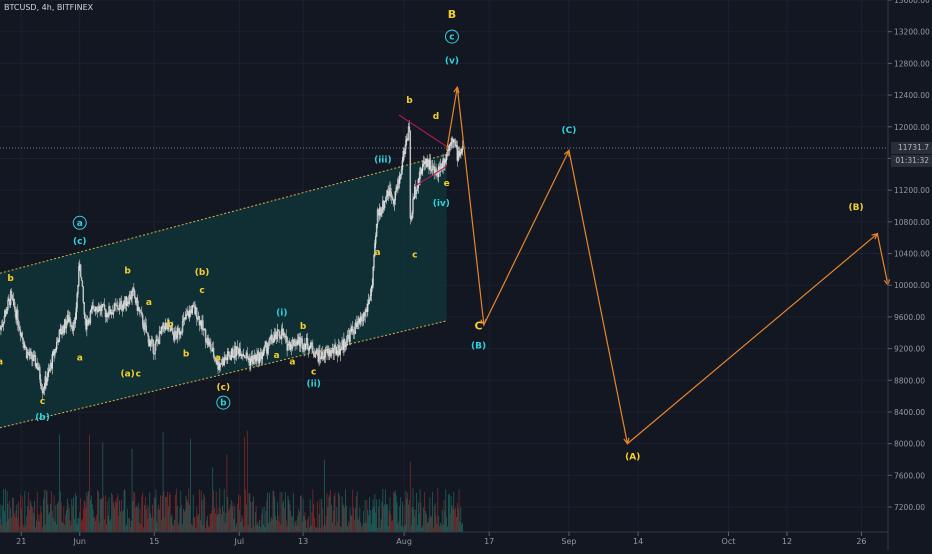  What do you see at coordinates (452, 14) in the screenshot?
I see `wave-label: B` at bounding box center [452, 14].